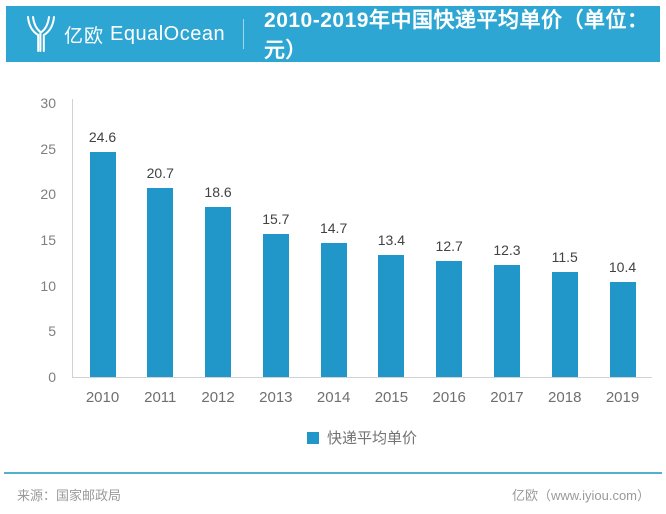 Image resolution: width=666 pixels, height=514 pixels. I want to click on bar-2013, so click(275, 305).